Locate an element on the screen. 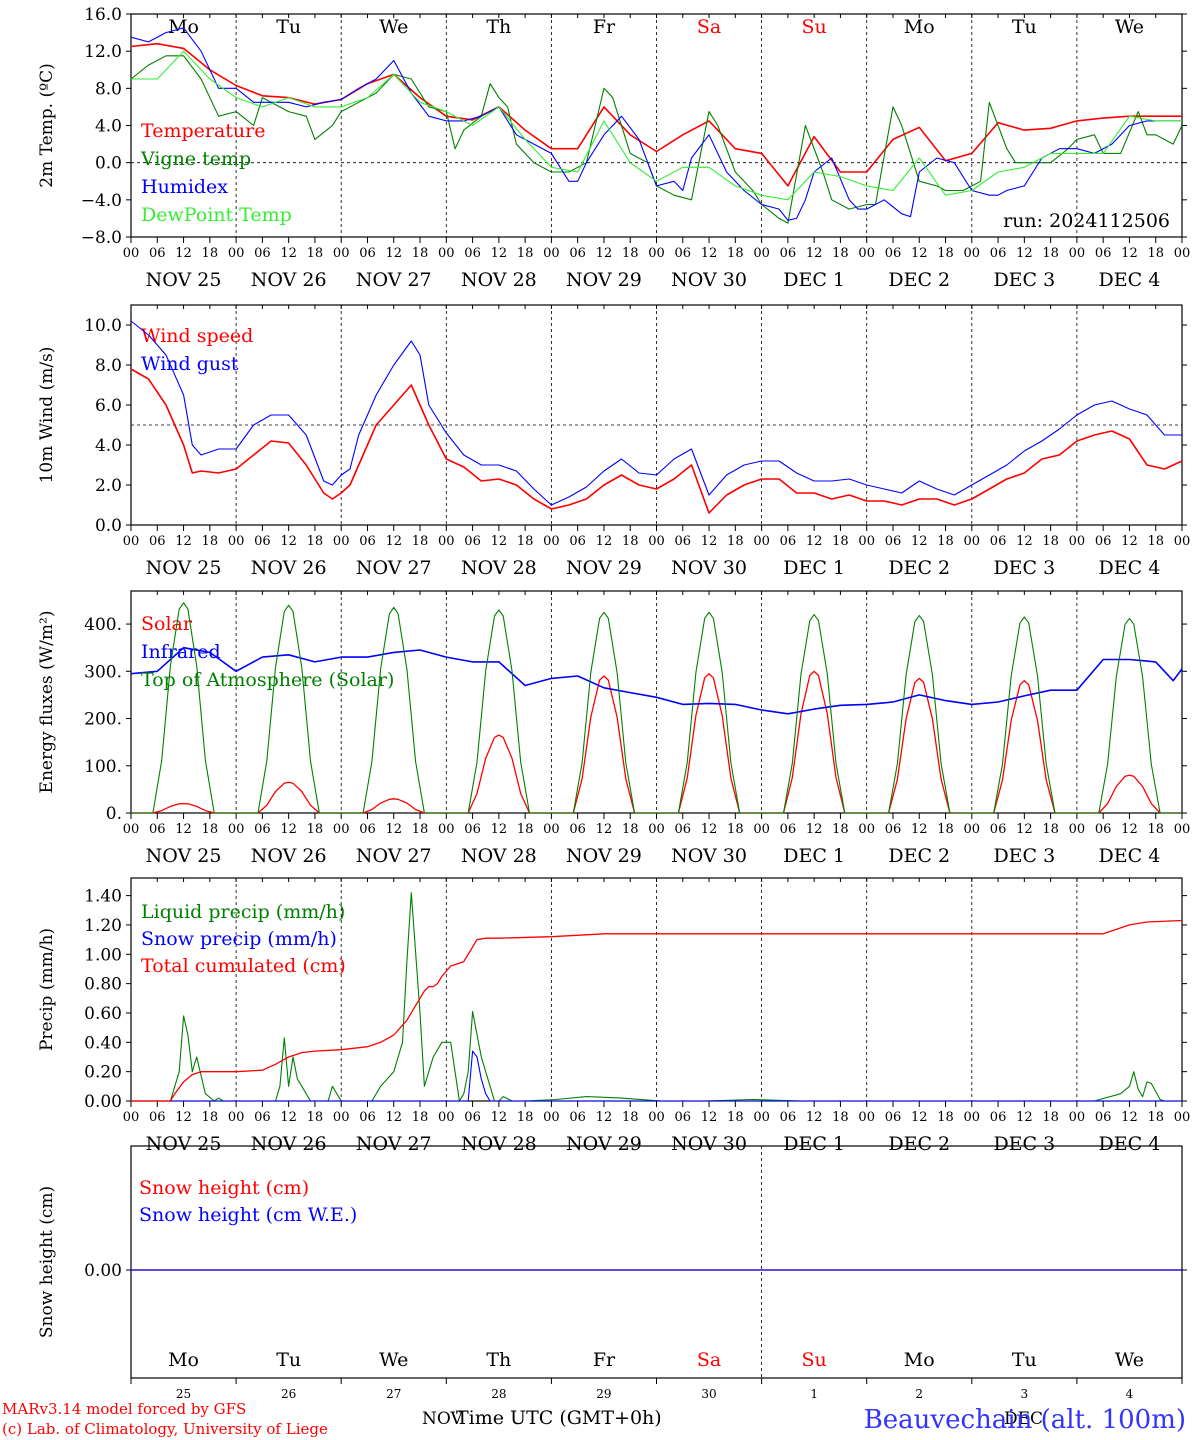 The width and height of the screenshot is (1194, 1440). x-day-number: 26 is located at coordinates (288, 1394).